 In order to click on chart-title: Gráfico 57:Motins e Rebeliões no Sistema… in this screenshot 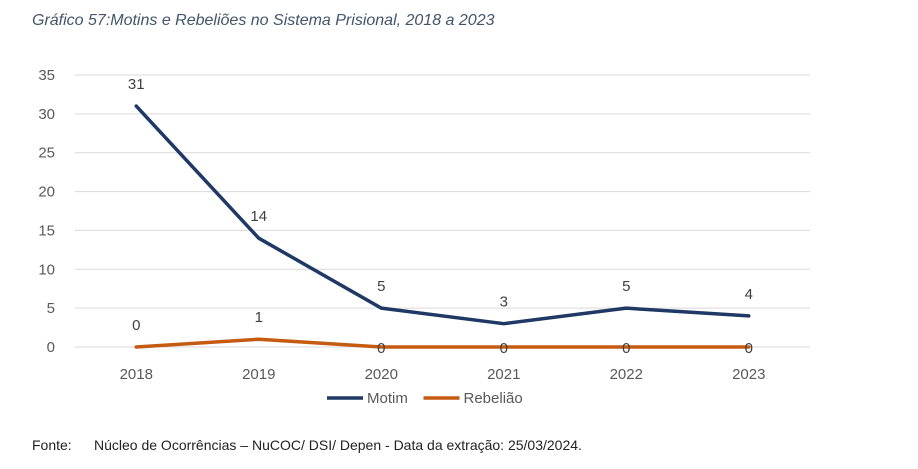, I will do `click(263, 20)`.